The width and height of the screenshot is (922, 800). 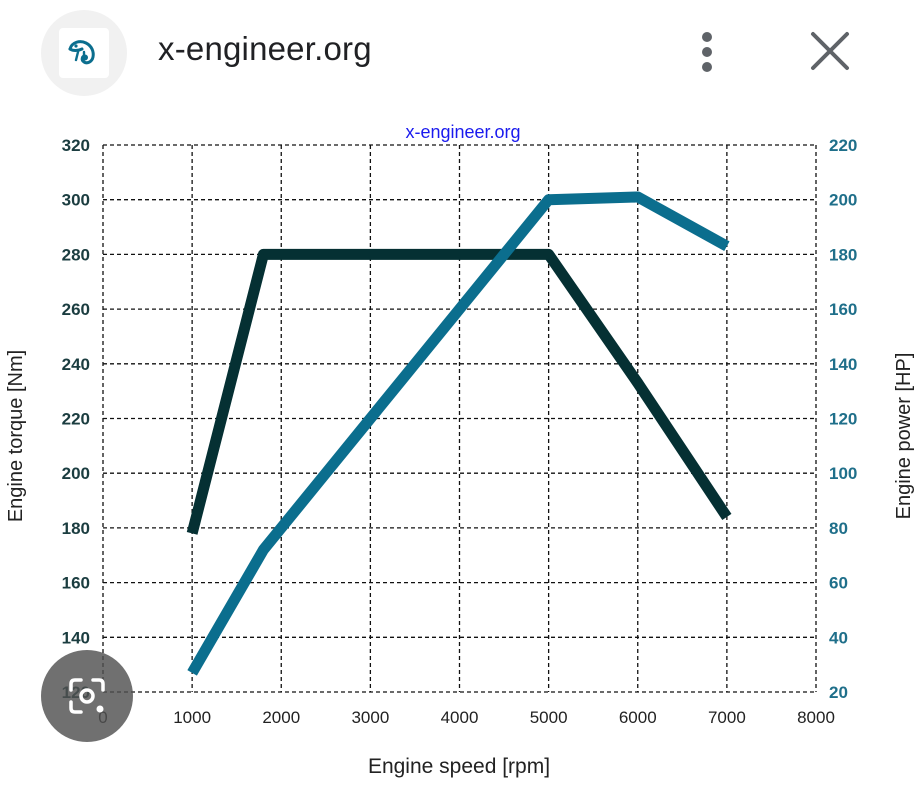 What do you see at coordinates (838, 583) in the screenshot?
I see `y2-tick-label: 60` at bounding box center [838, 583].